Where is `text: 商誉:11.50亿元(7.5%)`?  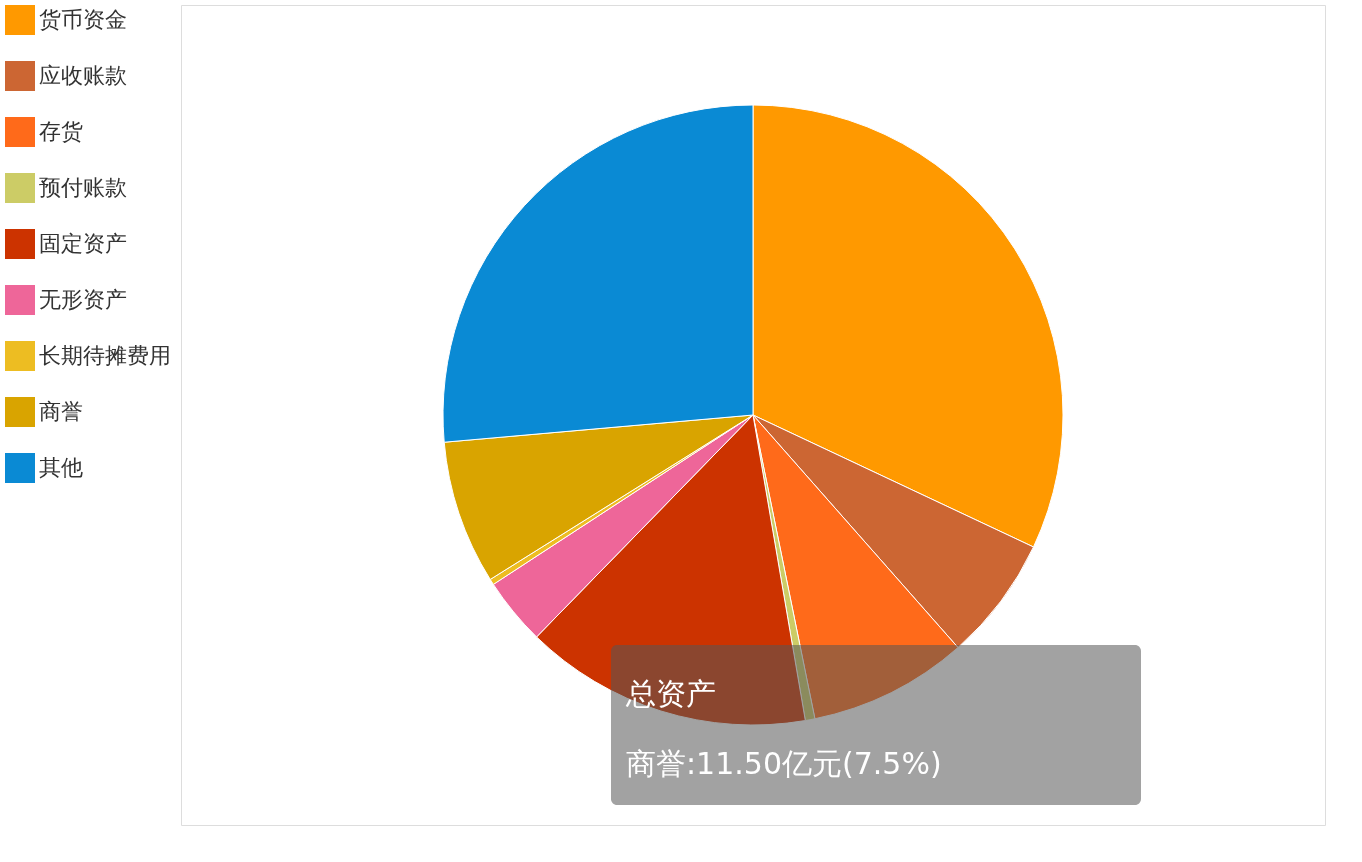 text: 商誉:11.50亿元(7.5%) is located at coordinates (784, 763).